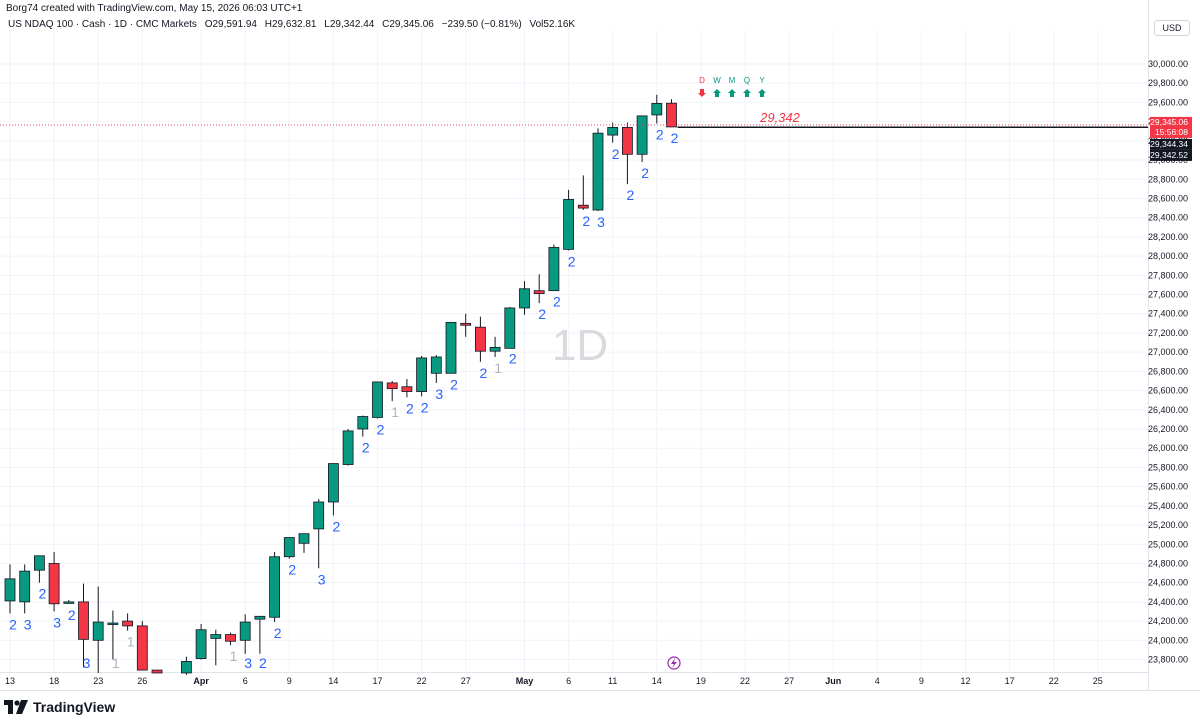  Describe the element at coordinates (701, 681) in the screenshot. I see `time-tick-label: 19` at that location.